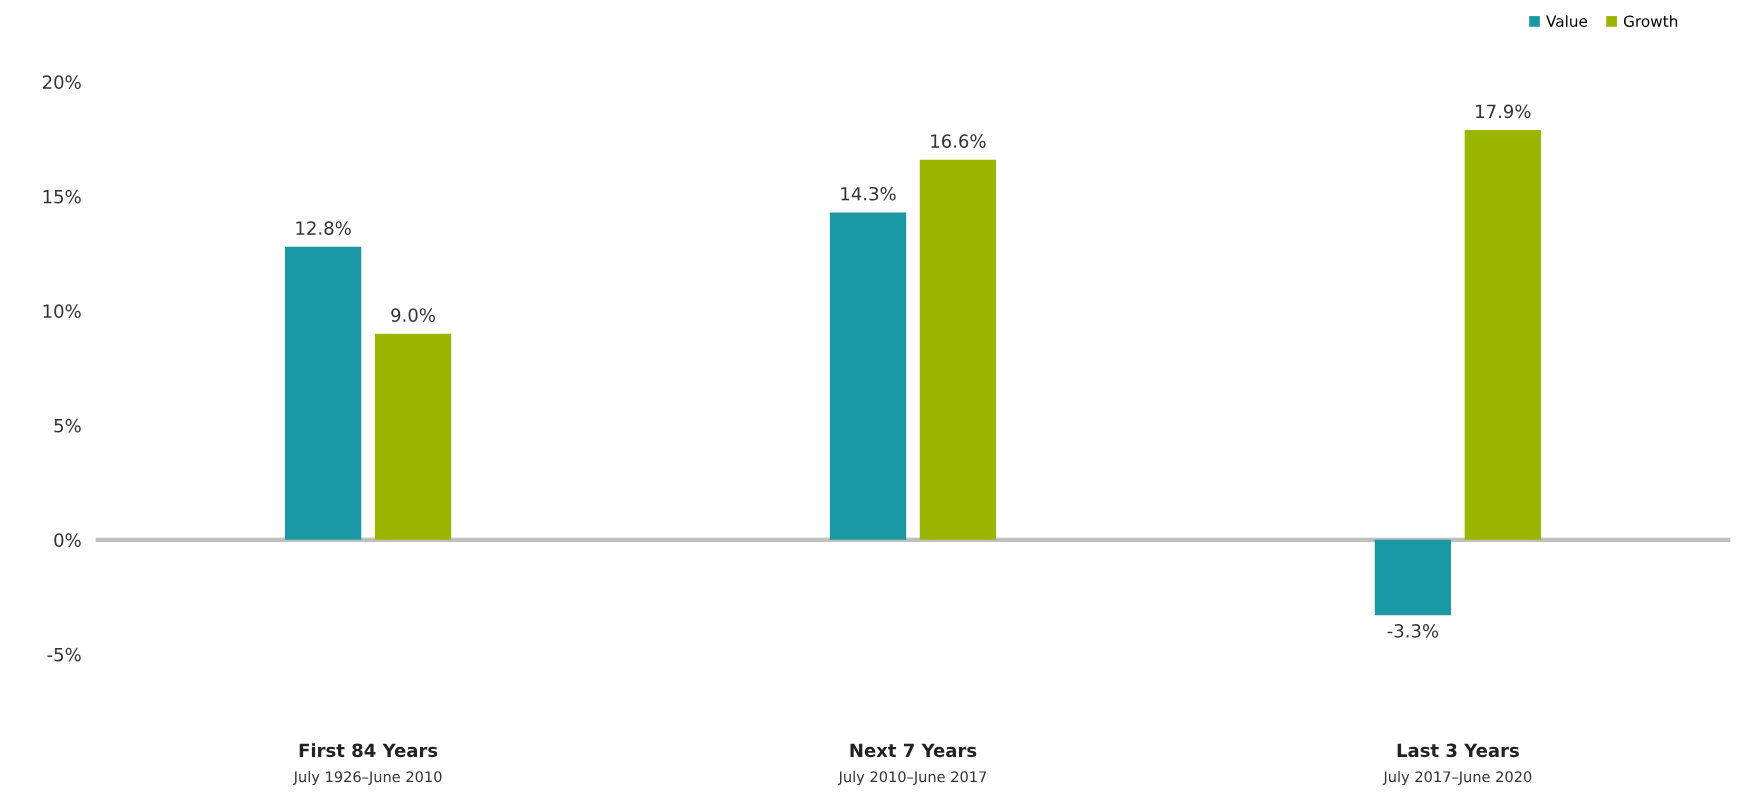 This screenshot has width=1739, height=795. I want to click on data-label: 14.3%, so click(868, 193).